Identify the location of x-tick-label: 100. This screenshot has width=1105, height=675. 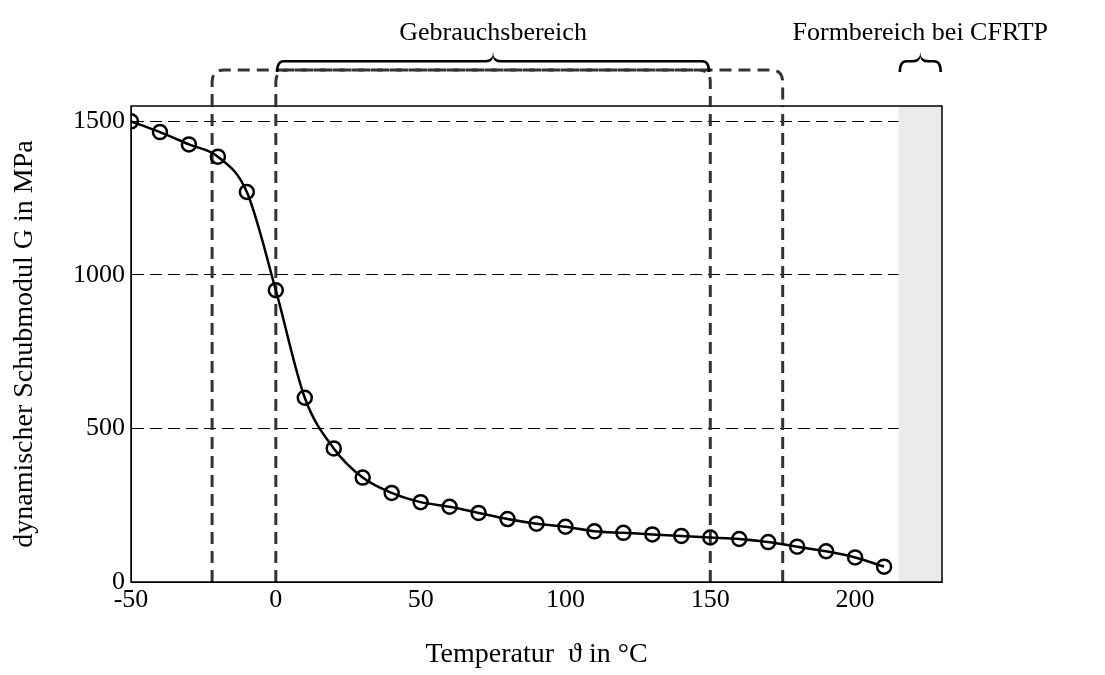
(565, 599).